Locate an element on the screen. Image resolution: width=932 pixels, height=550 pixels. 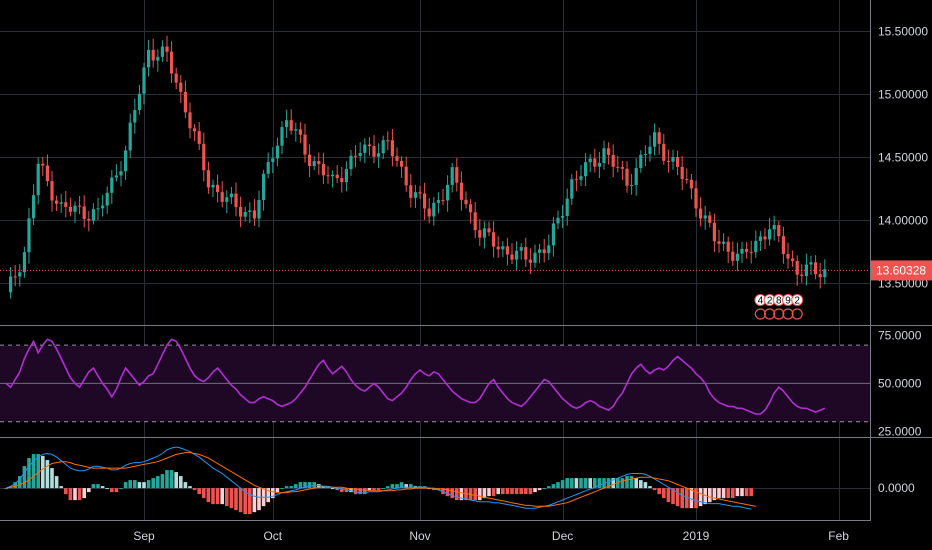
trade-marker-label: 9 is located at coordinates (788, 301).